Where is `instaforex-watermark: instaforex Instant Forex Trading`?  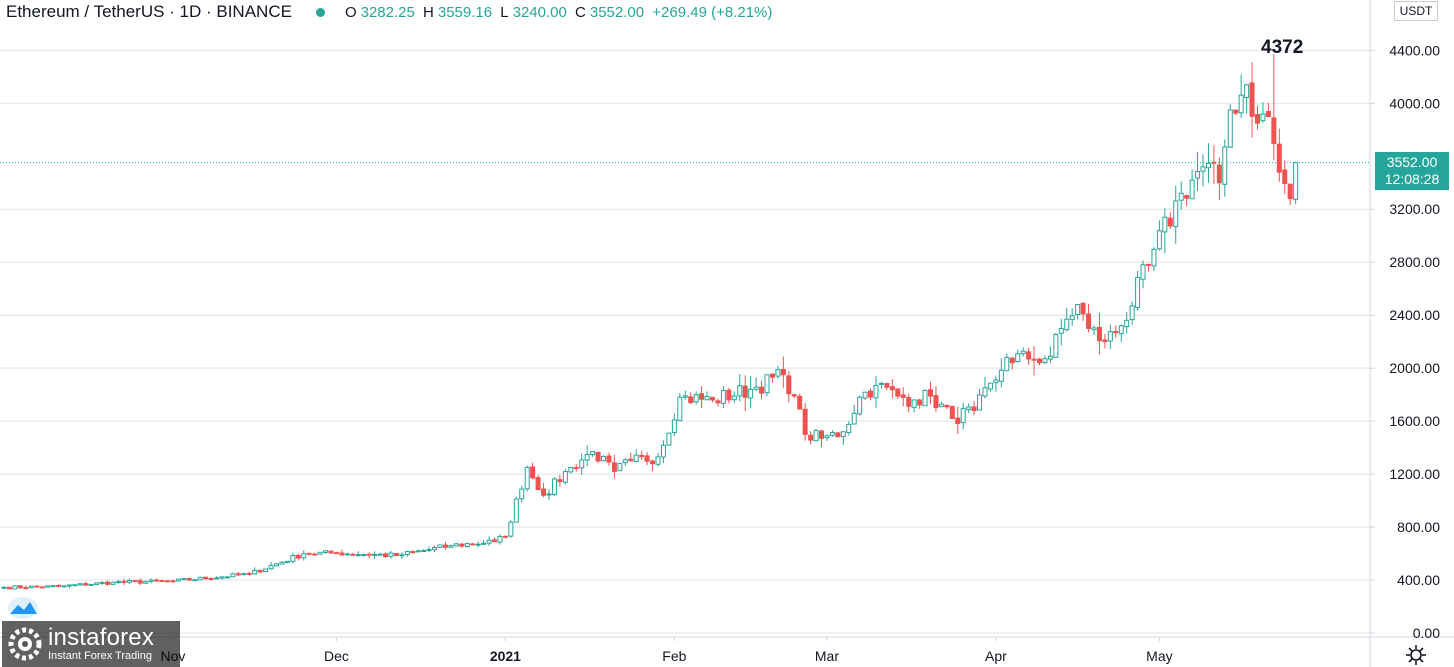 instaforex-watermark: instaforex Instant Forex Trading is located at coordinates (91, 644).